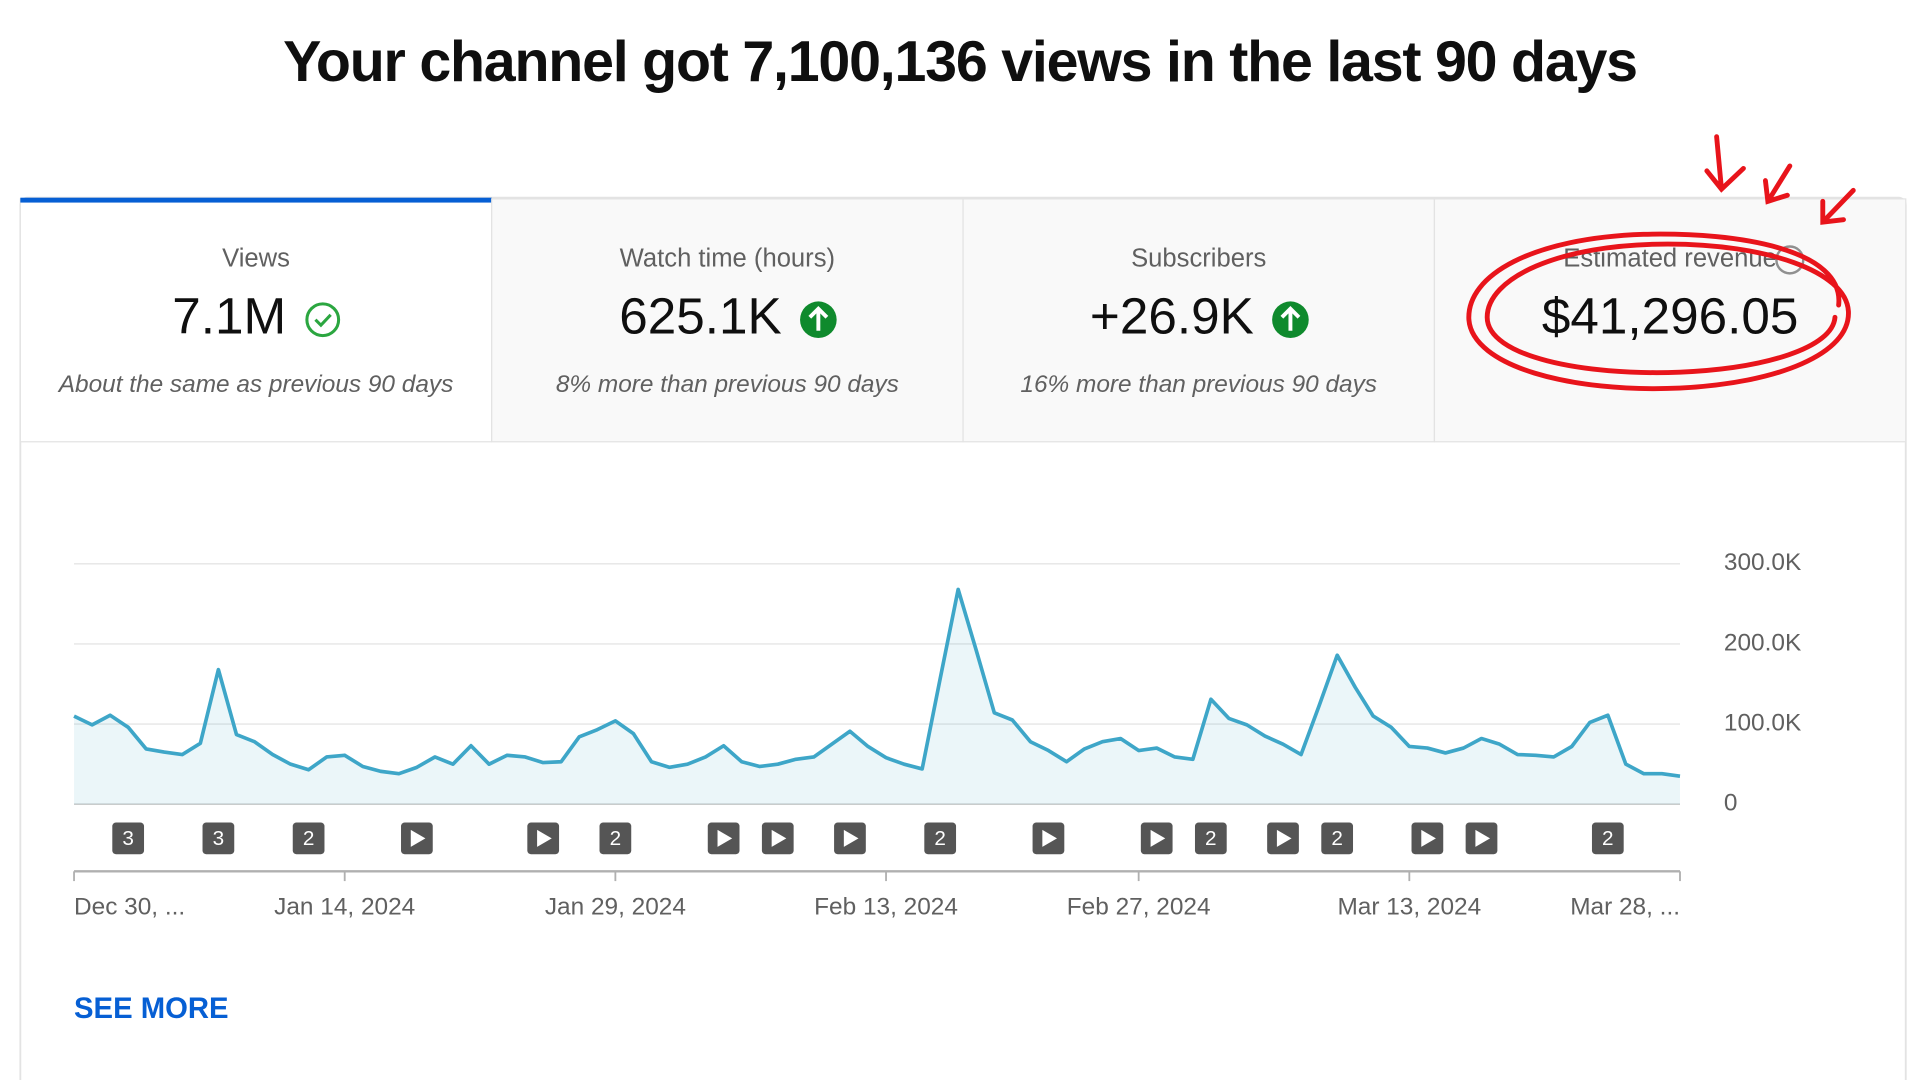 The width and height of the screenshot is (1920, 1080). I want to click on x-tick-label: Mar 13, 2024, so click(1409, 906).